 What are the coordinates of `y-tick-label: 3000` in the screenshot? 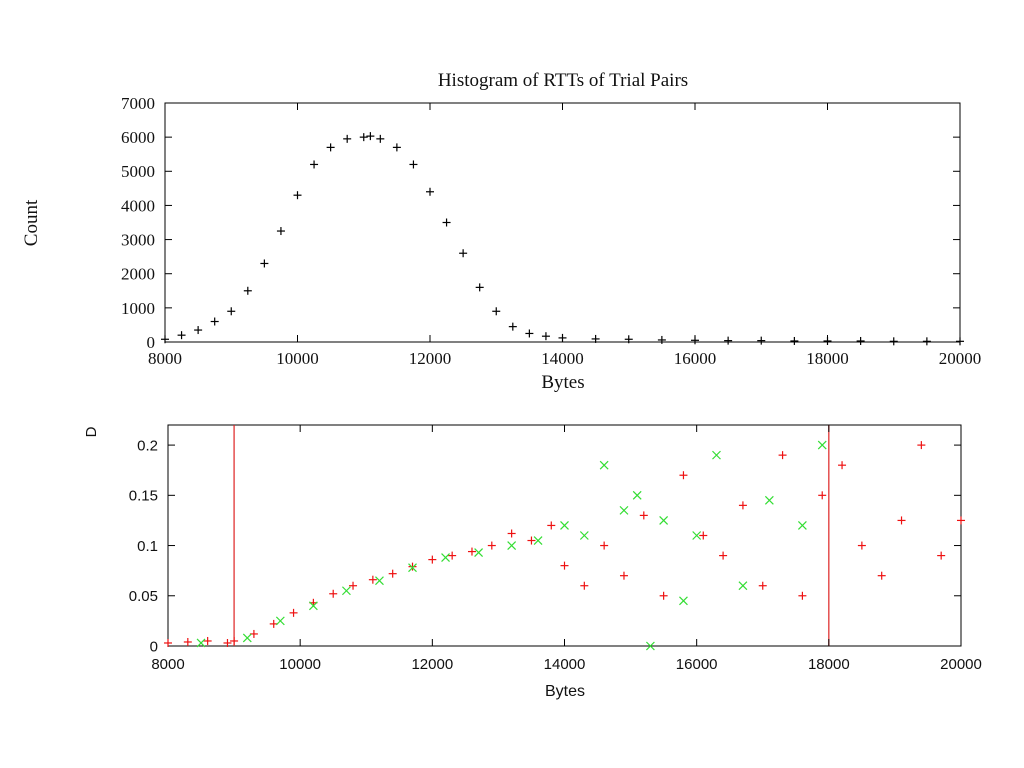 It's located at (138, 240).